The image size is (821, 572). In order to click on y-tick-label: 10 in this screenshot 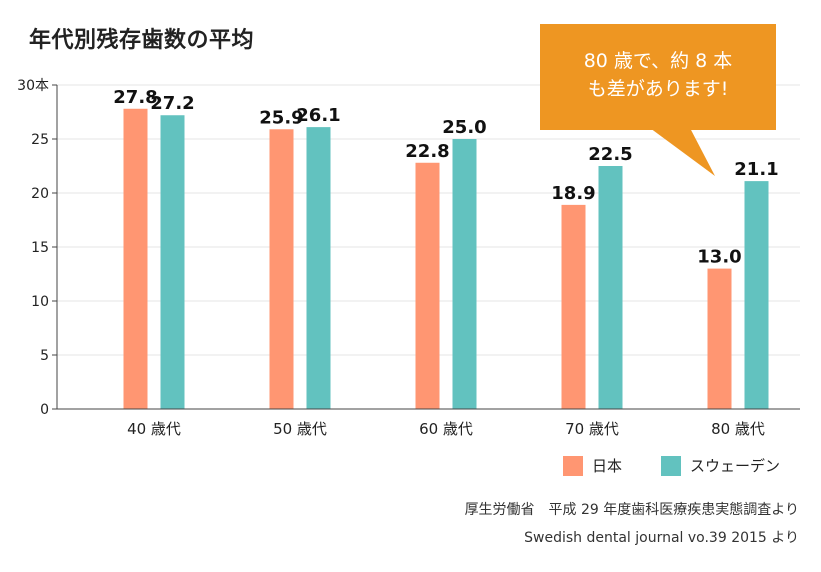, I will do `click(40, 302)`.